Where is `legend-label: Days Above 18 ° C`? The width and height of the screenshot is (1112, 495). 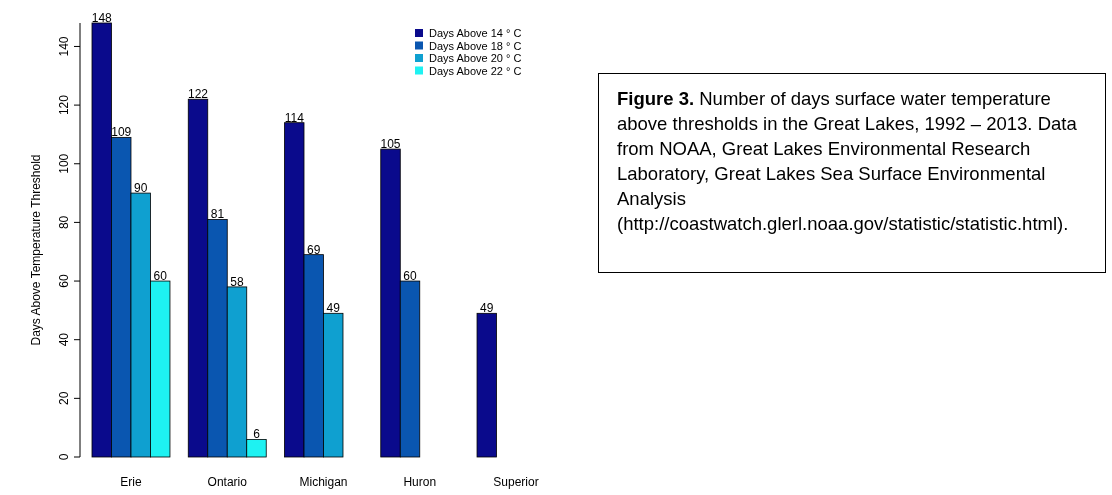 legend-label: Days Above 18 ° C is located at coordinates (475, 45).